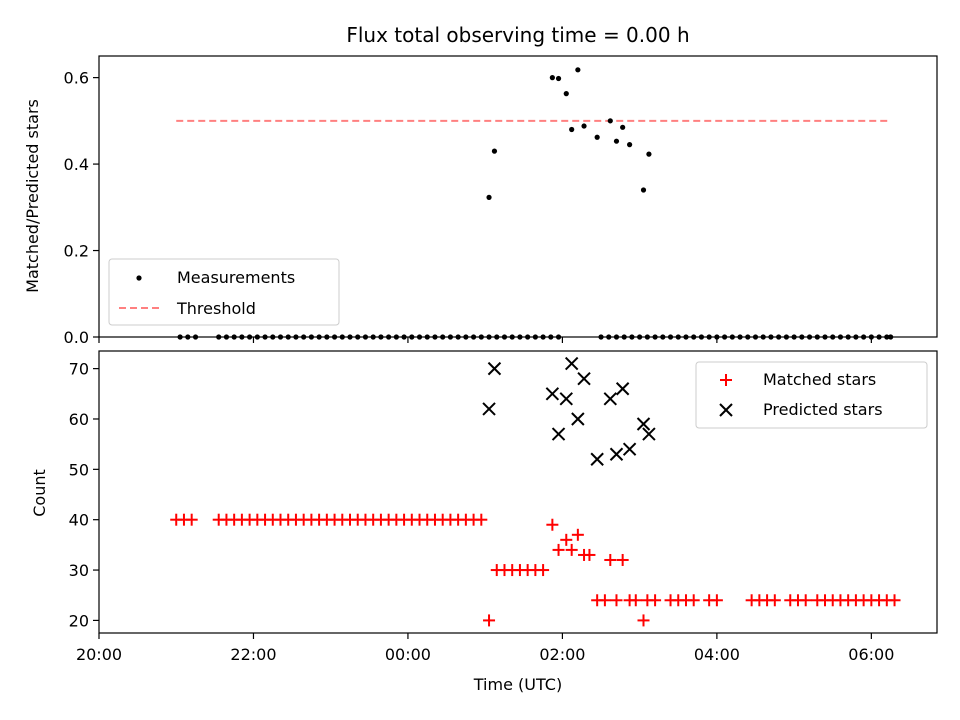 This screenshot has height=720, width=960. What do you see at coordinates (76, 164) in the screenshot?
I see `y-tick-label: 0.4` at bounding box center [76, 164].